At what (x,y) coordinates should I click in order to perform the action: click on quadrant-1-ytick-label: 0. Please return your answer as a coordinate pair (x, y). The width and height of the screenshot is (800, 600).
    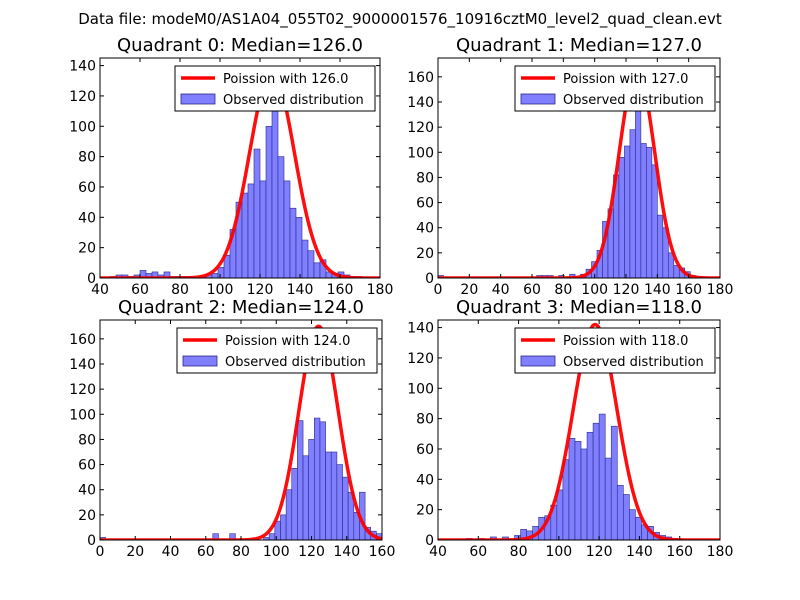
    Looking at the image, I should click on (429, 279).